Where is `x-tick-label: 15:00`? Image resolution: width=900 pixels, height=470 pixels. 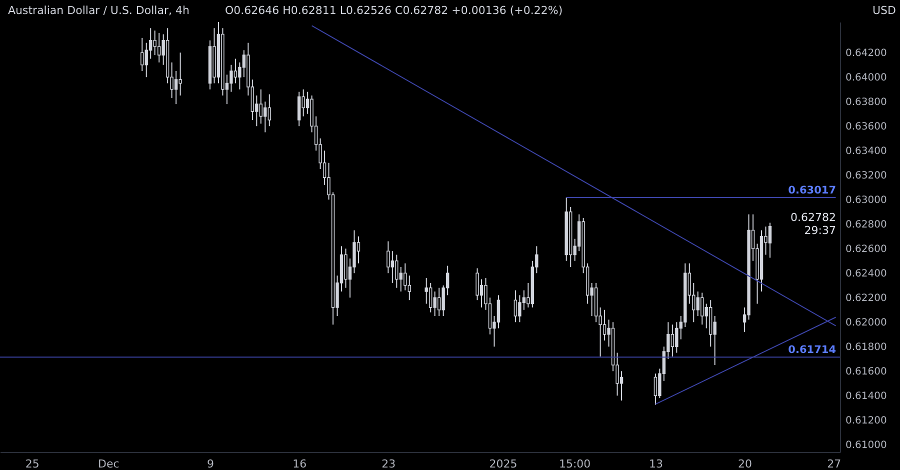
x-tick-label: 15:00 is located at coordinates (574, 464).